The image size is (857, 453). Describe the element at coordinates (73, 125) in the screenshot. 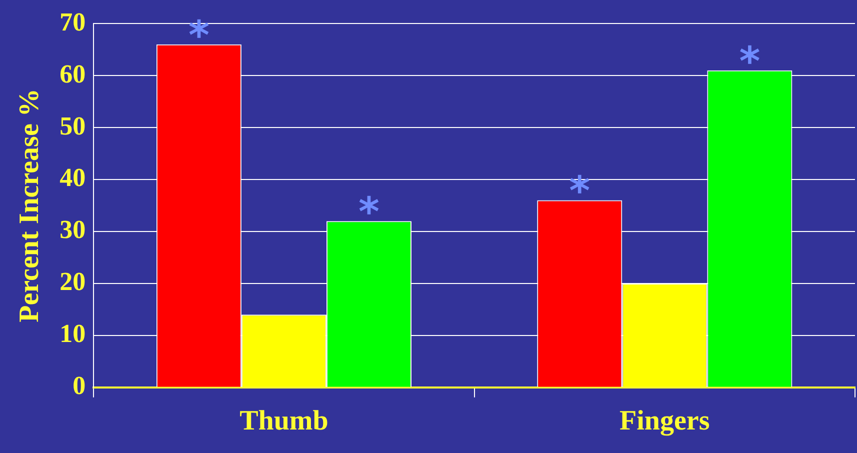

I see `y-tick-label: 50` at that location.